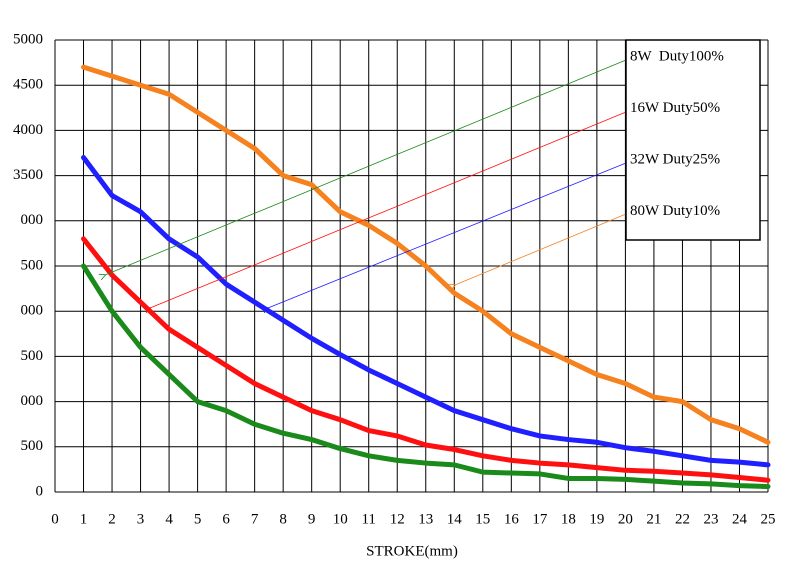  Describe the element at coordinates (540, 519) in the screenshot. I see `x-tick-label: 17` at that location.